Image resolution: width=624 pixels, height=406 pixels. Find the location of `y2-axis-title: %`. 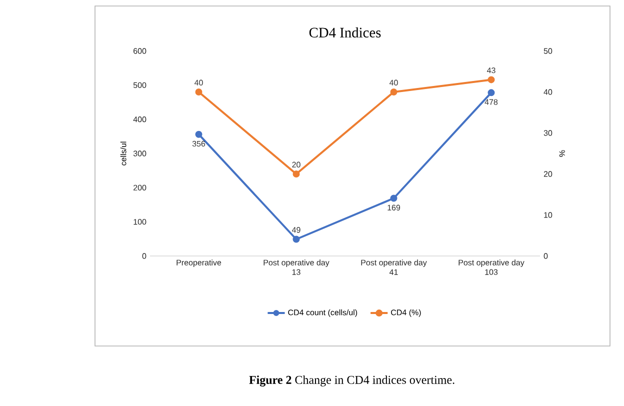

y2-axis-title: % is located at coordinates (562, 153).